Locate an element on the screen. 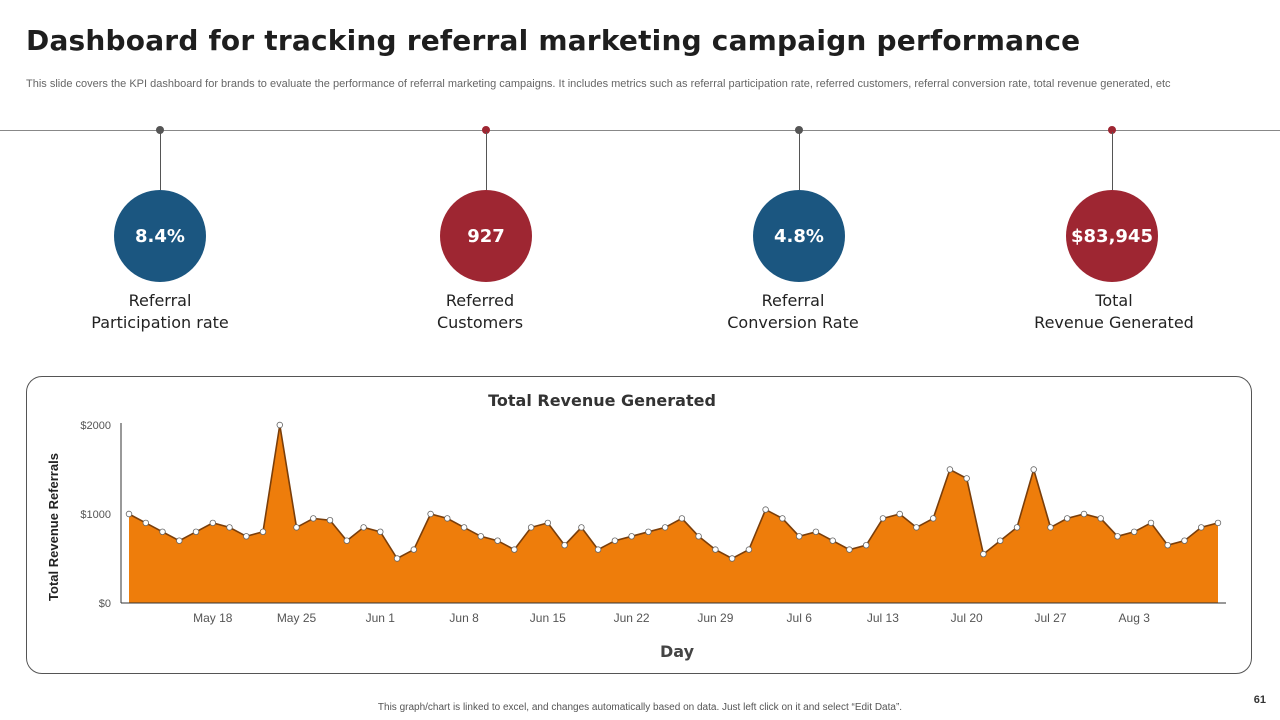 The height and width of the screenshot is (720, 1280). kpi-label: Referral Conversion Rate is located at coordinates (793, 312).